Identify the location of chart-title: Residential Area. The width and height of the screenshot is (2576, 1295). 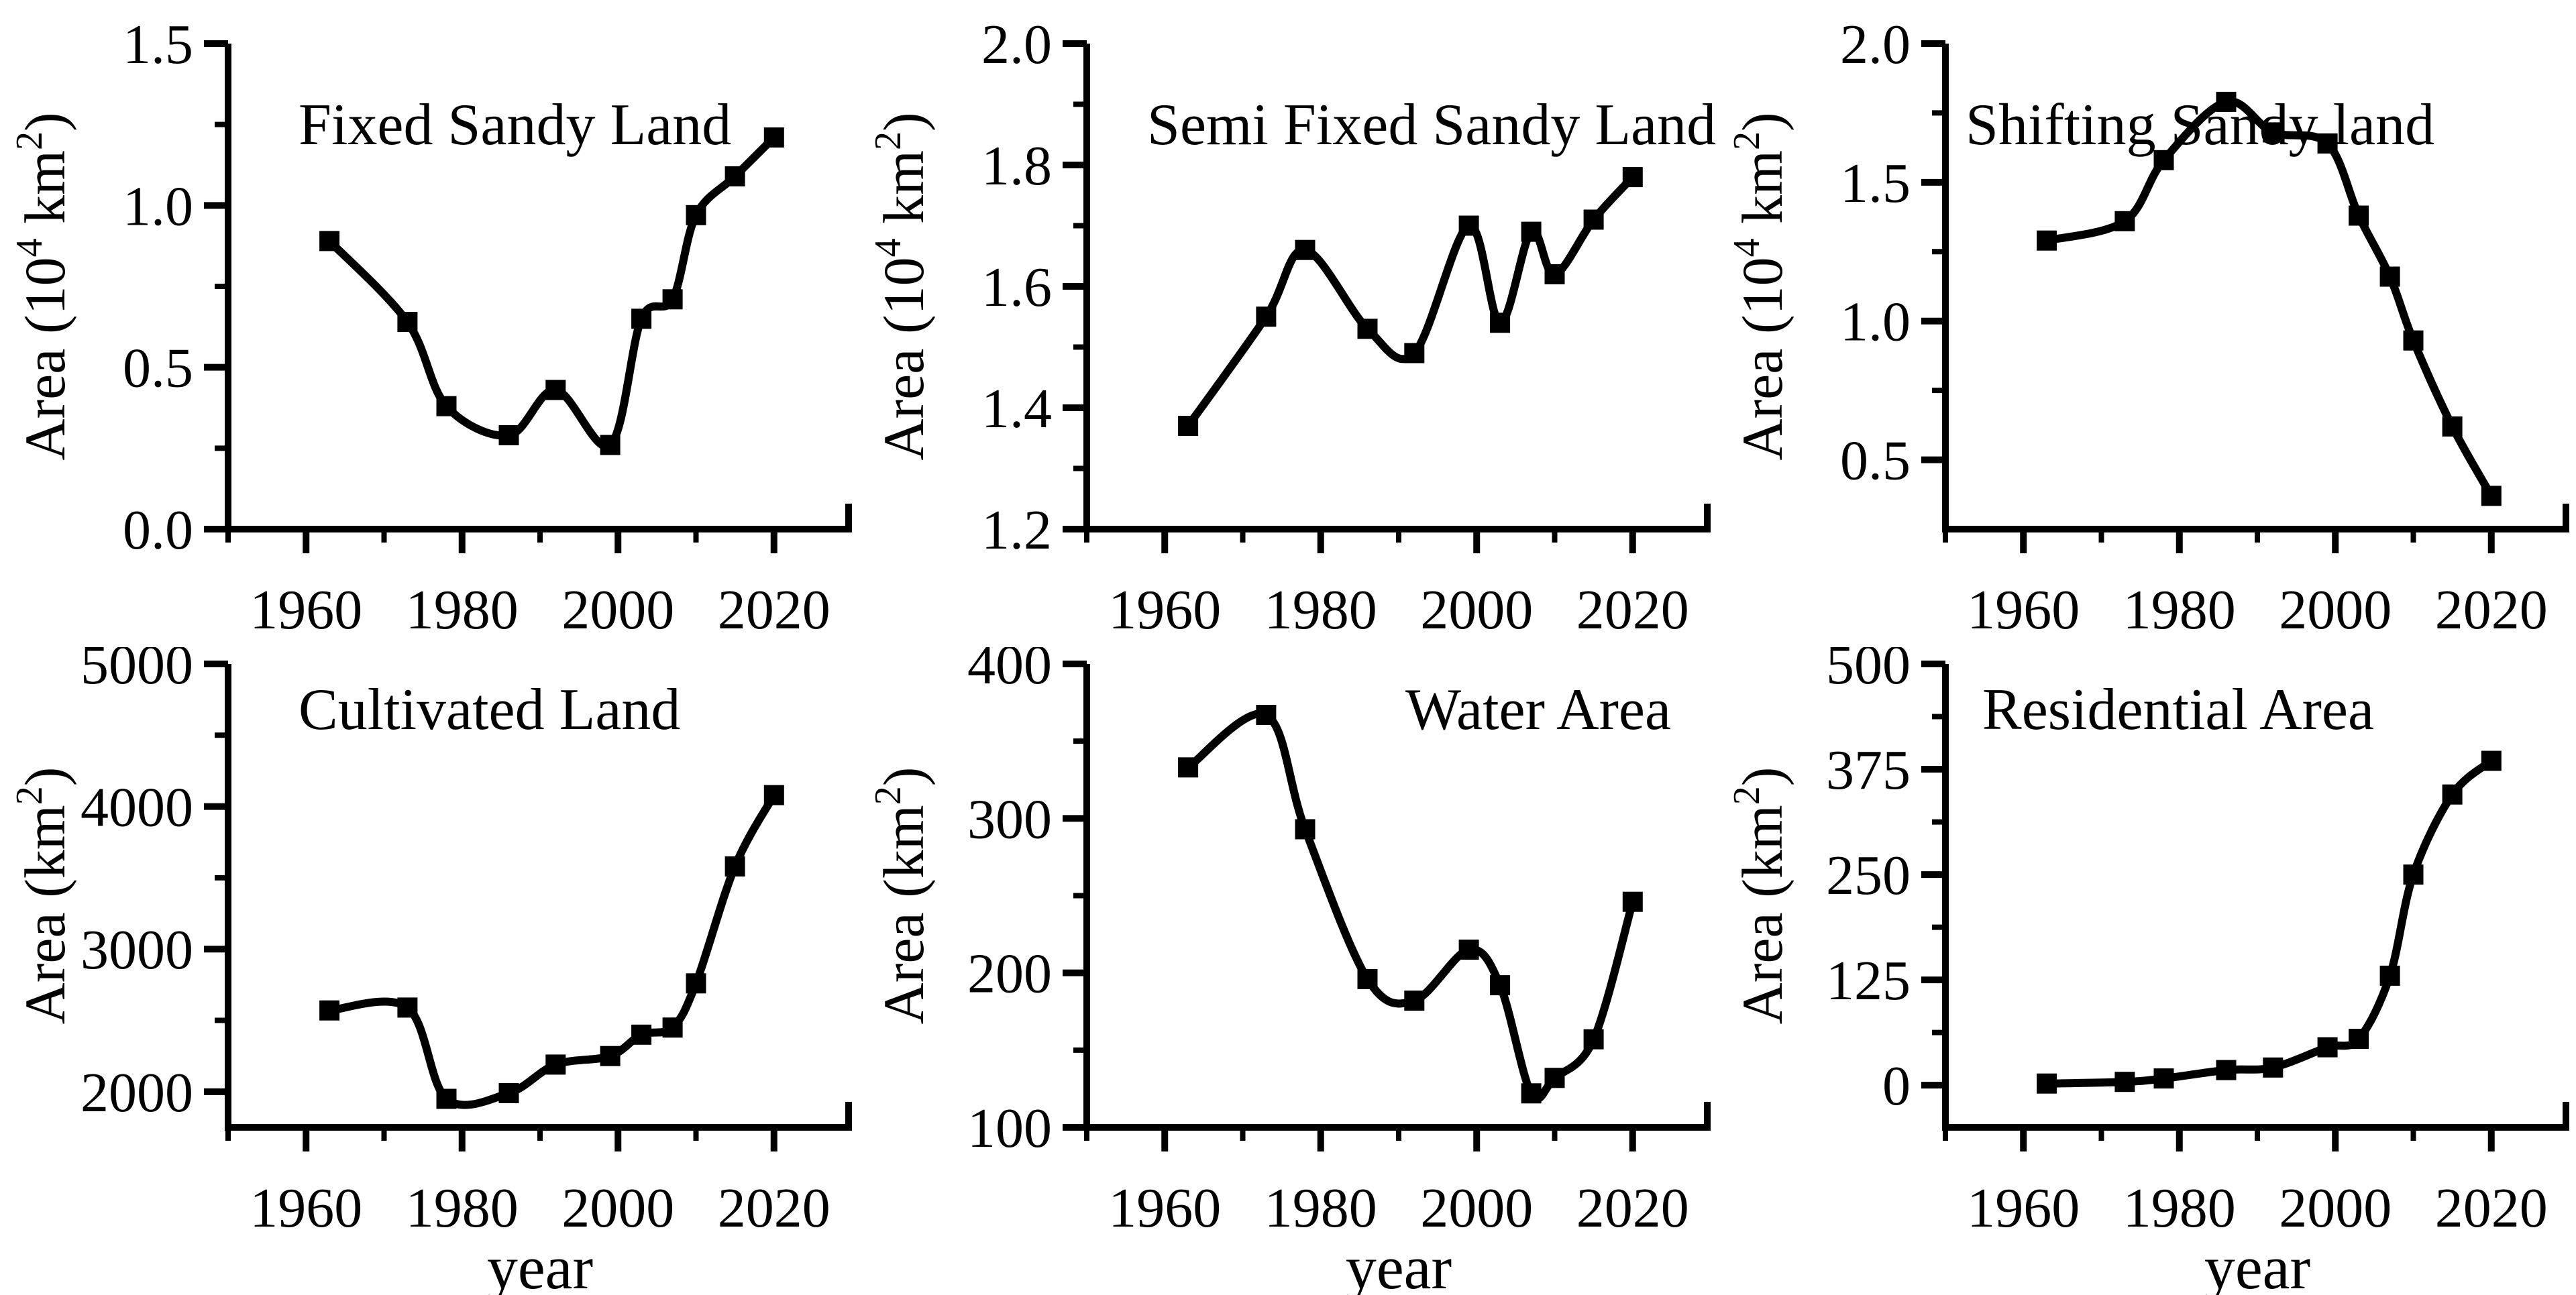
(2178, 710).